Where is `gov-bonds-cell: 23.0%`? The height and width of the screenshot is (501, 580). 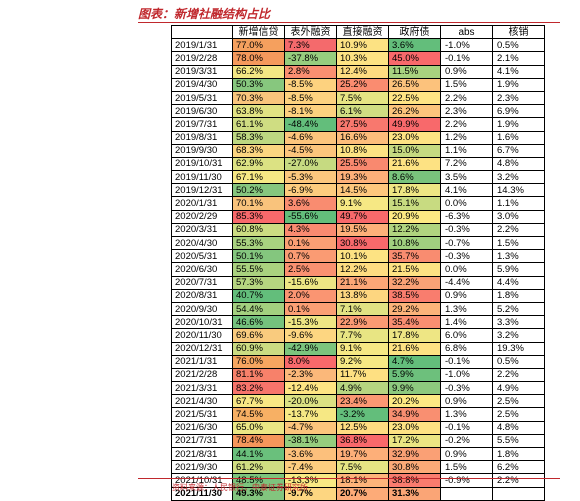
gov-bonds-cell: 23.0% is located at coordinates (414, 137).